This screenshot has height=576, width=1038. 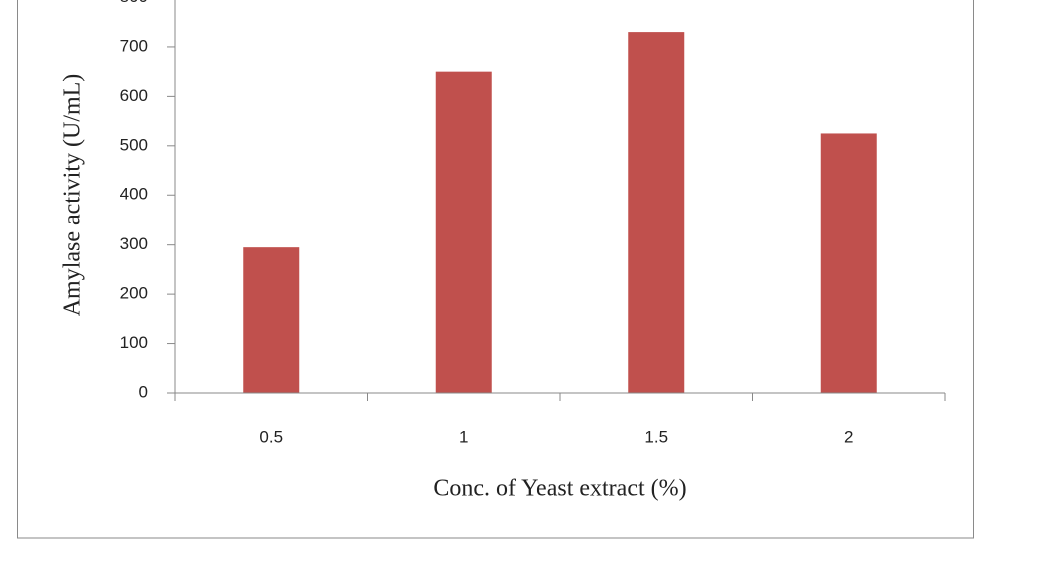 I want to click on x-tick-label: 1.5, so click(x=656, y=436).